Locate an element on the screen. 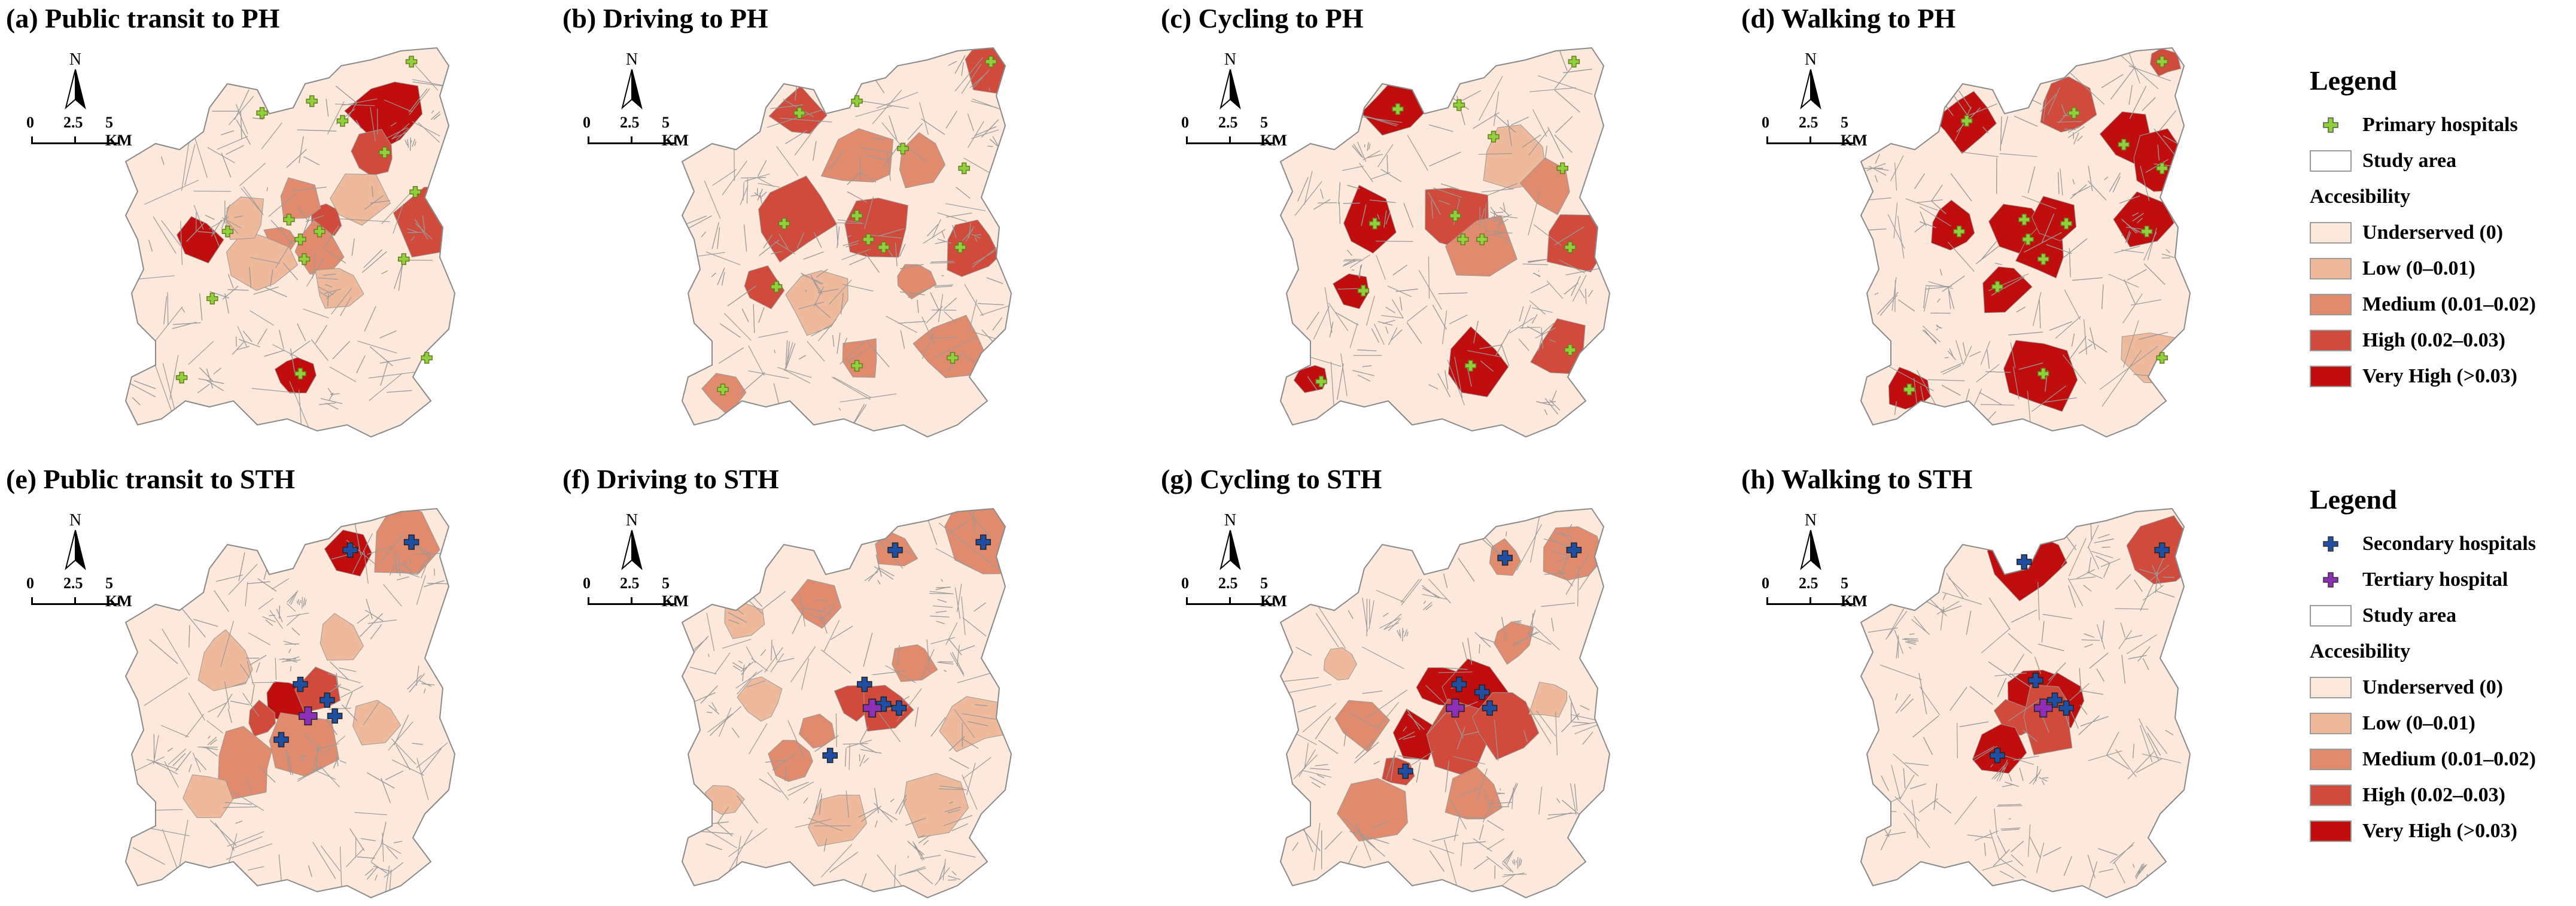  legend-label: Very High (>0.03) is located at coordinates (2439, 831).